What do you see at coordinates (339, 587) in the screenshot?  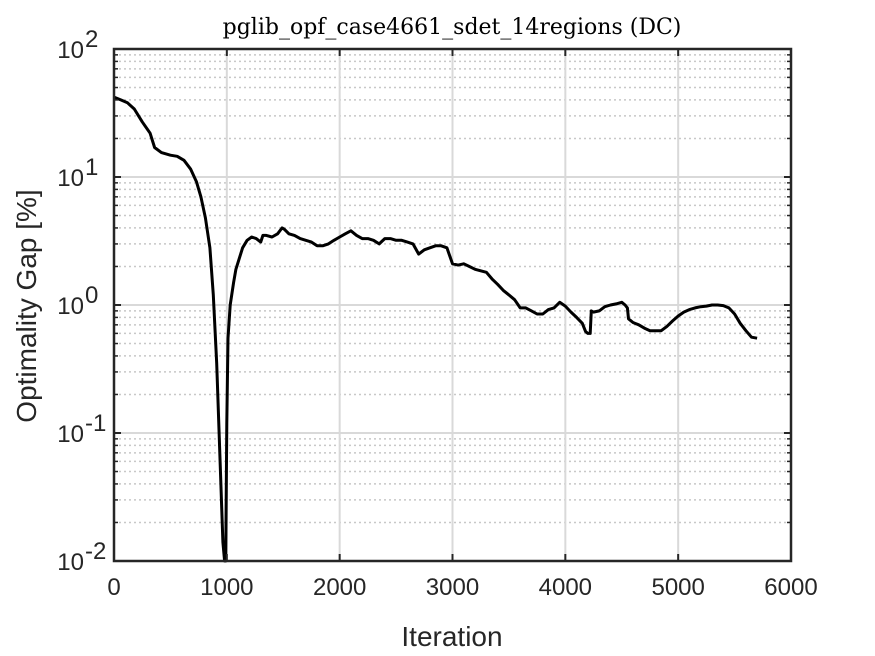 I see `x-tick-label: 2000` at bounding box center [339, 587].